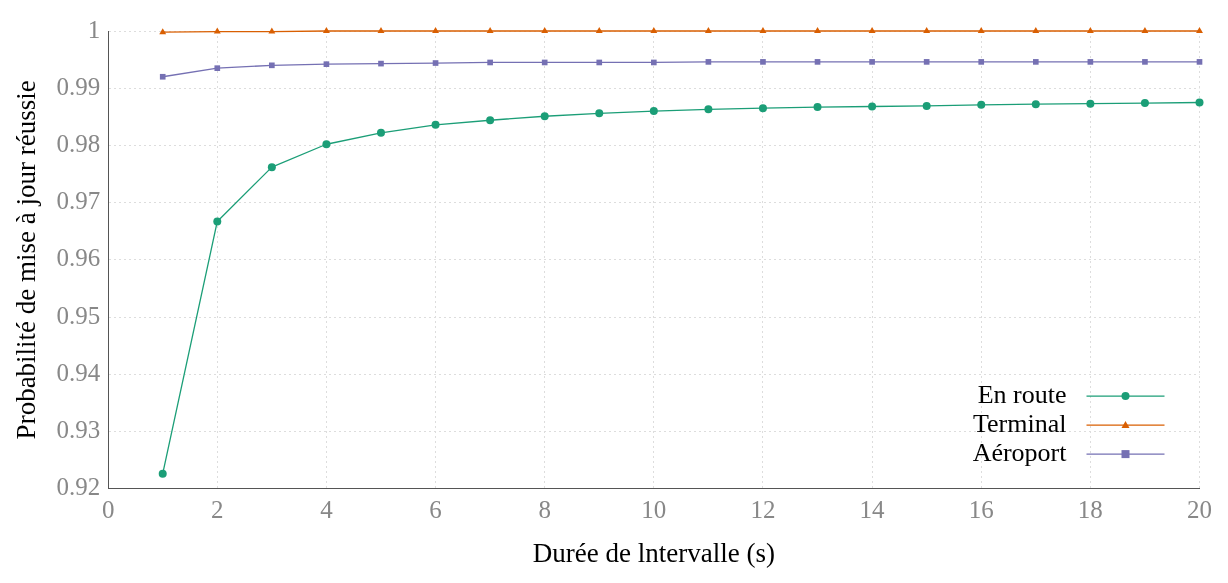 The width and height of the screenshot is (1228, 583). What do you see at coordinates (78, 258) in the screenshot?
I see `y-tick-label: 0.96` at bounding box center [78, 258].